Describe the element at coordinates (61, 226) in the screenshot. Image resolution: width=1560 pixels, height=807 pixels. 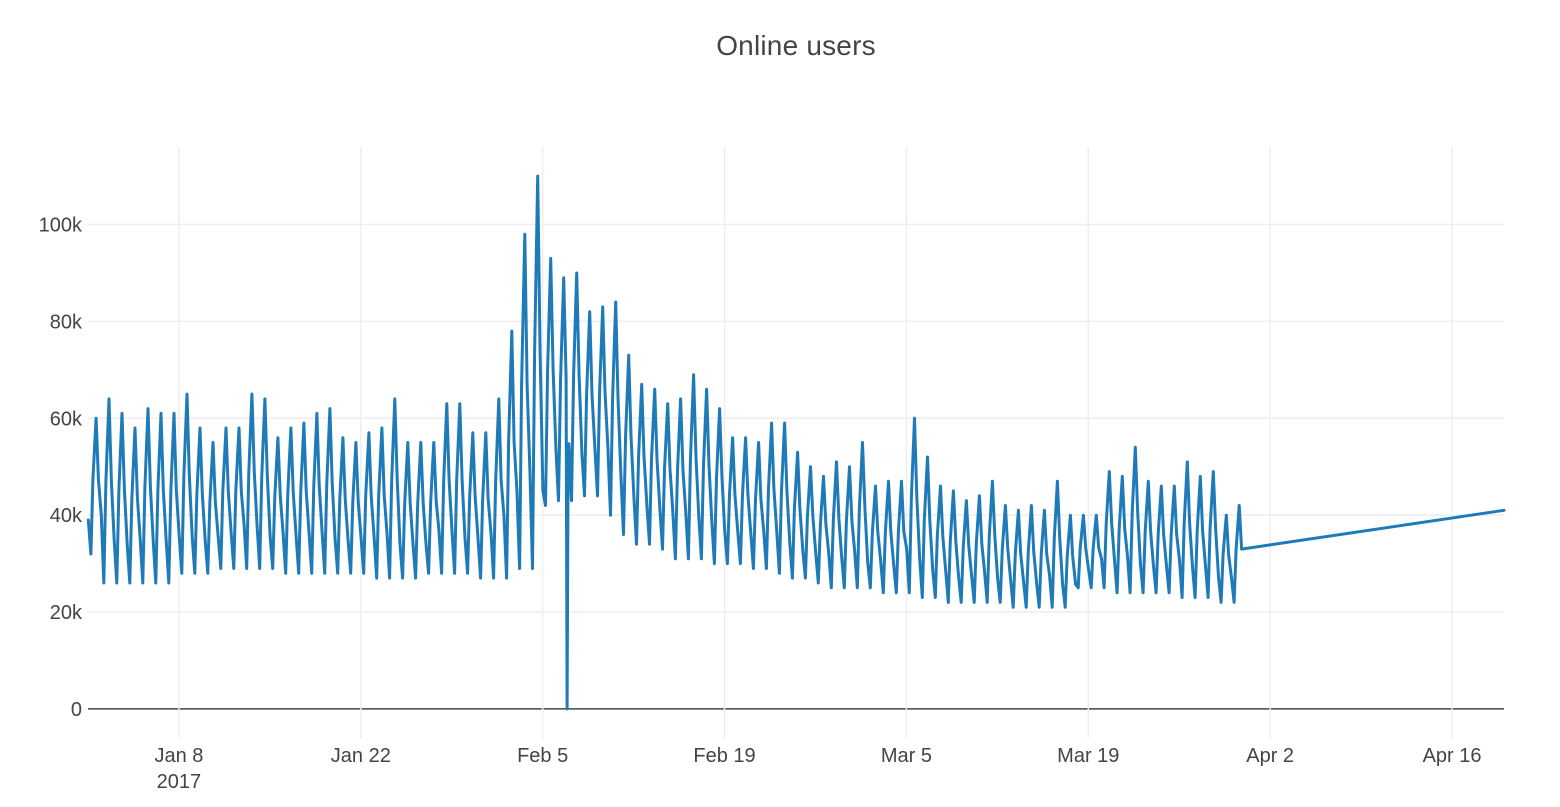
I see `y-tick-label: 100k` at that location.